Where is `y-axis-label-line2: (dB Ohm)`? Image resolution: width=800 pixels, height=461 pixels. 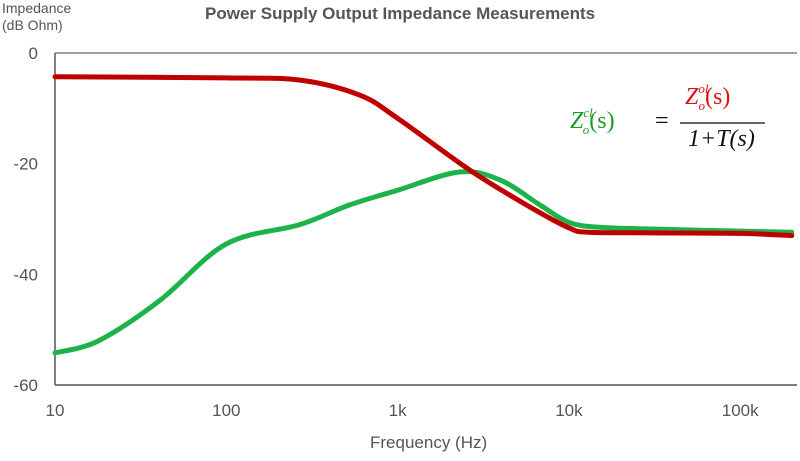 y-axis-label-line2: (dB Ohm) is located at coordinates (32, 25).